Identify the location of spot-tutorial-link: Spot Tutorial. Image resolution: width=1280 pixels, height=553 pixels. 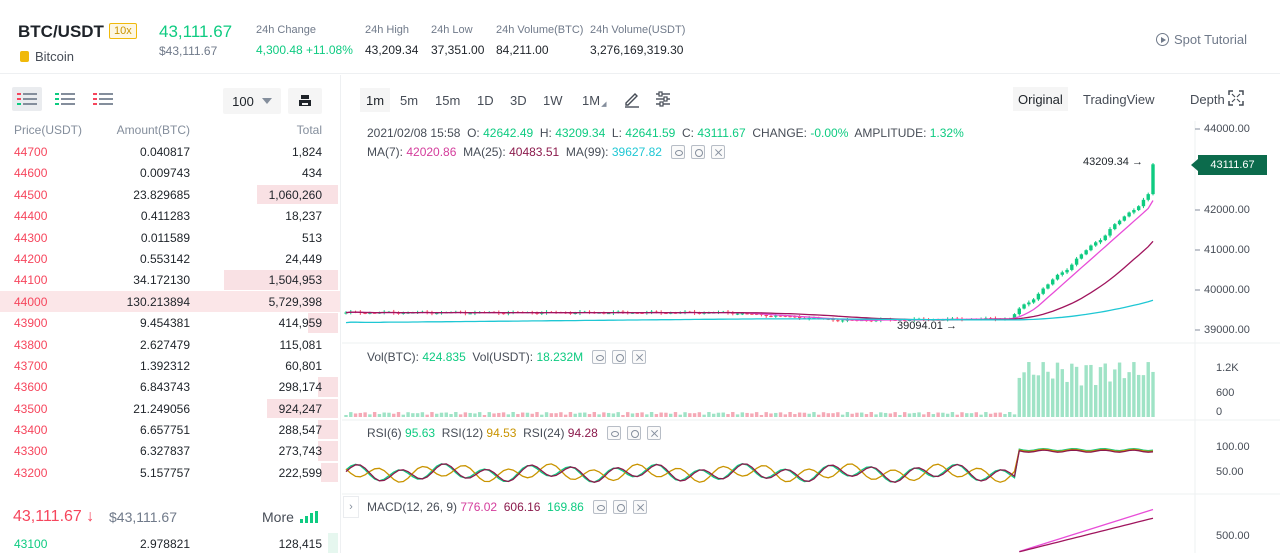
(1201, 39).